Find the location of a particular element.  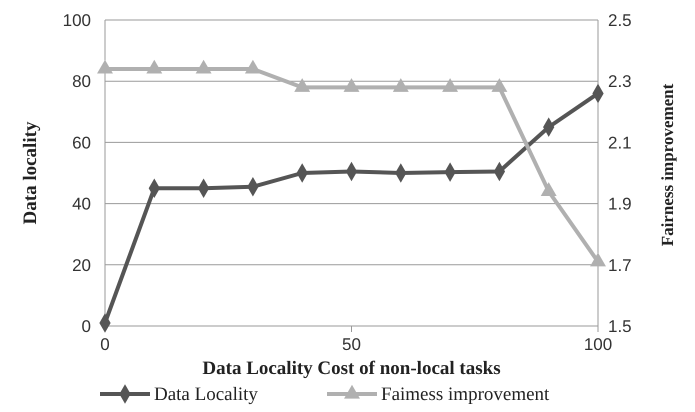

x-axis-title: Data Locality Cost of non-local tasks is located at coordinates (351, 368).